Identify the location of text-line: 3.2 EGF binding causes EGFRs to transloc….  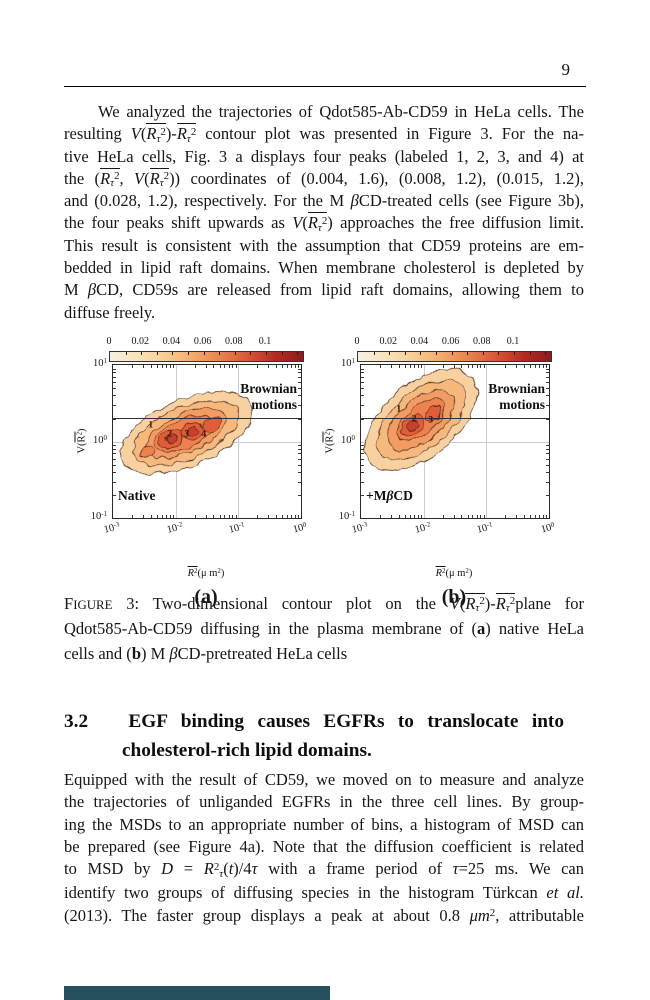
(314, 722).